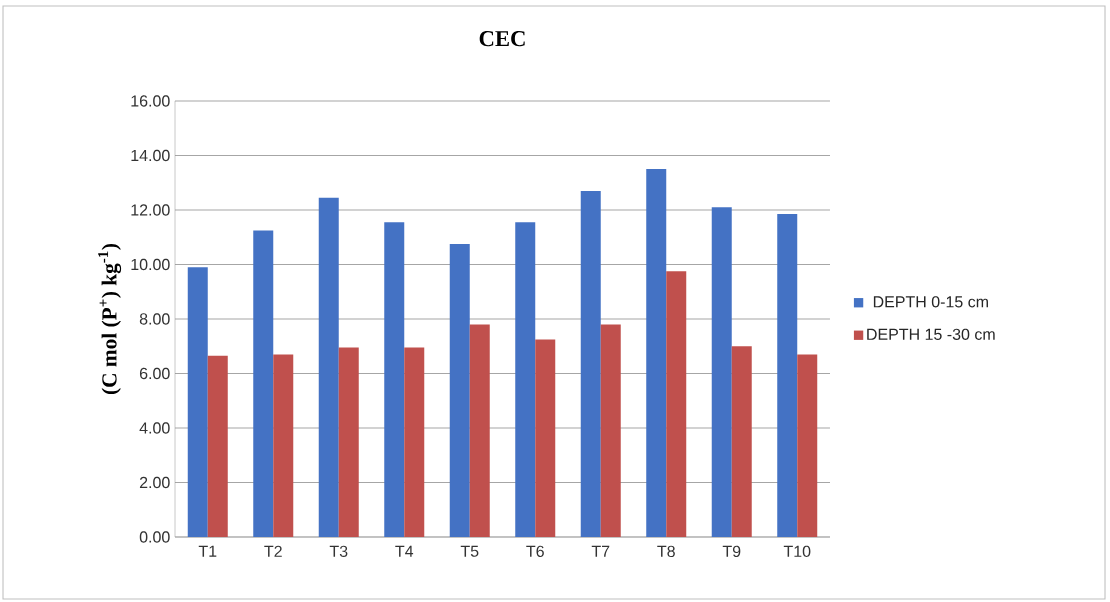 The height and width of the screenshot is (602, 1110). I want to click on x-tick-label: T1, so click(207, 551).